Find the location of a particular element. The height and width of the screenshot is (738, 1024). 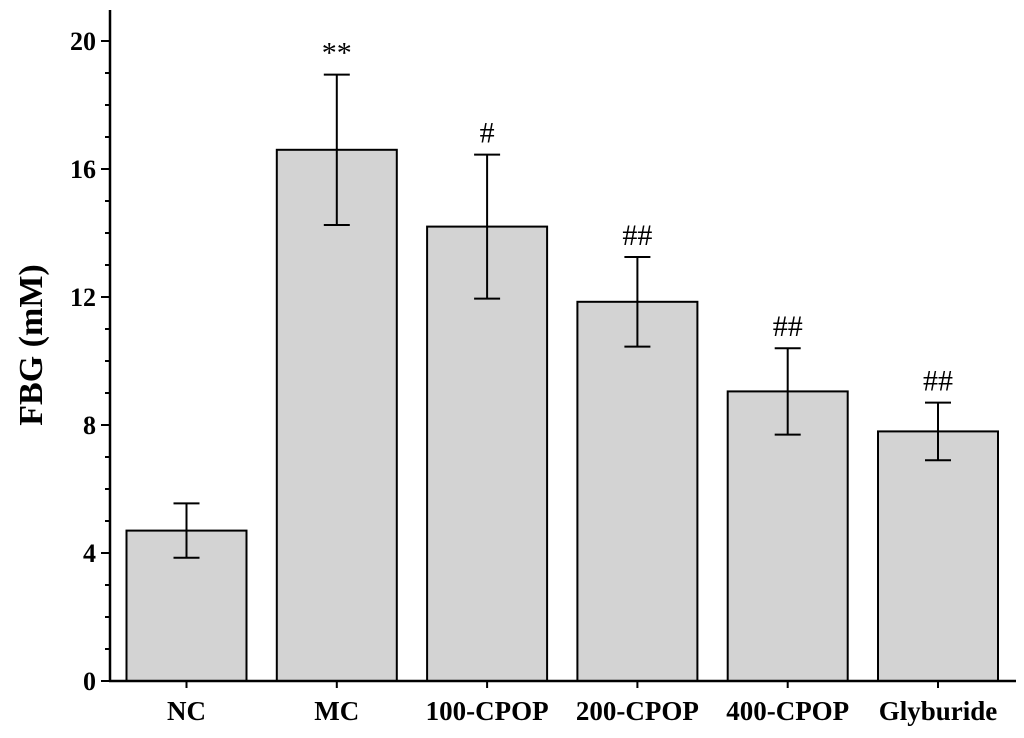

x-tick-label-400-cpop: 400-CPOP is located at coordinates (787, 711).